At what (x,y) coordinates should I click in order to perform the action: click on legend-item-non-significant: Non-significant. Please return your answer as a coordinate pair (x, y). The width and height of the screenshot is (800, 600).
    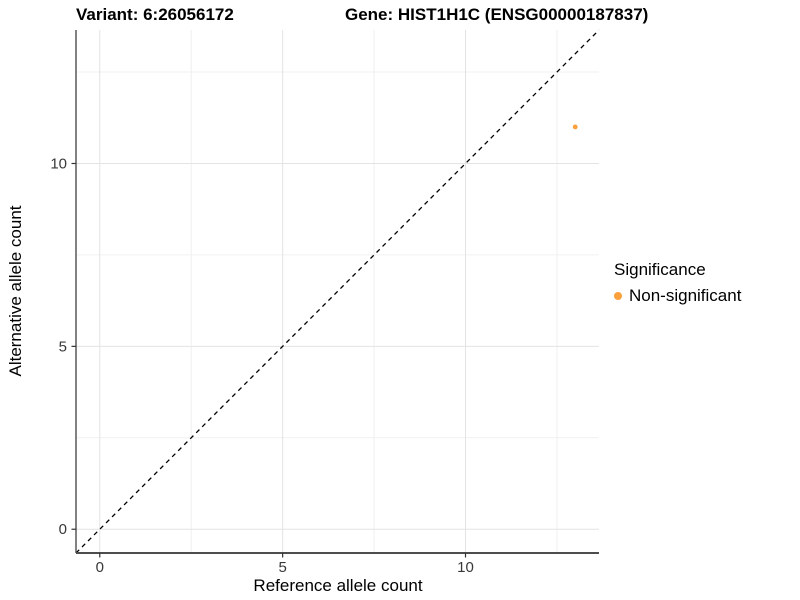
    Looking at the image, I should click on (677, 296).